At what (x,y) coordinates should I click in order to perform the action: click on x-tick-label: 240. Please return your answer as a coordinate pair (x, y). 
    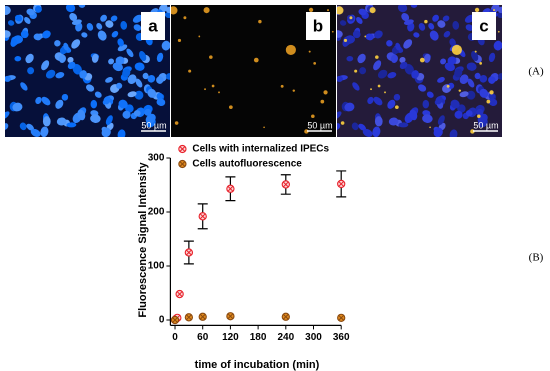
    Looking at the image, I should click on (285, 337).